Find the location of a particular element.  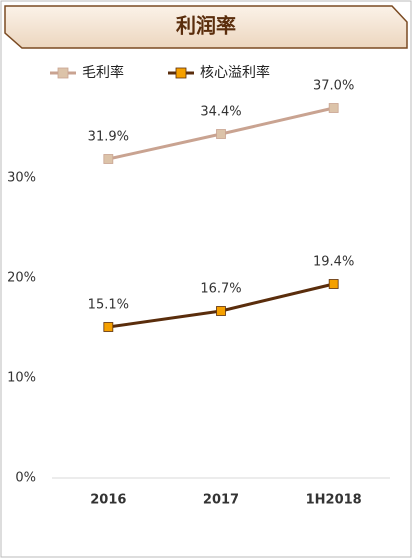

data-label: 31.9% is located at coordinates (108, 137).